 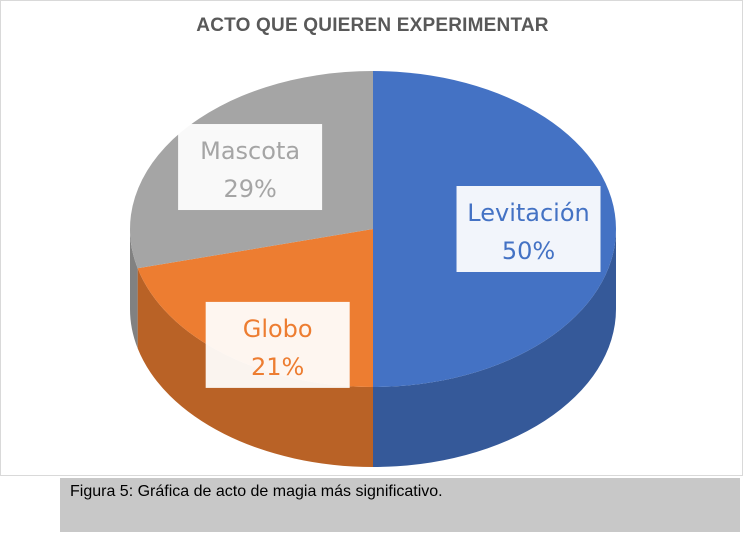 I want to click on slice-label: Mascota, so click(x=250, y=151).